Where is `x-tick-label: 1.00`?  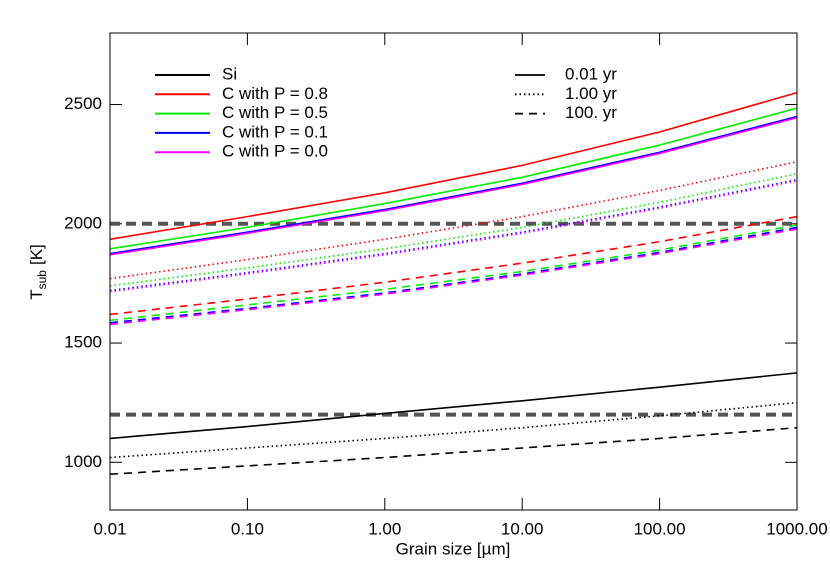
x-tick-label: 1.00 is located at coordinates (384, 528).